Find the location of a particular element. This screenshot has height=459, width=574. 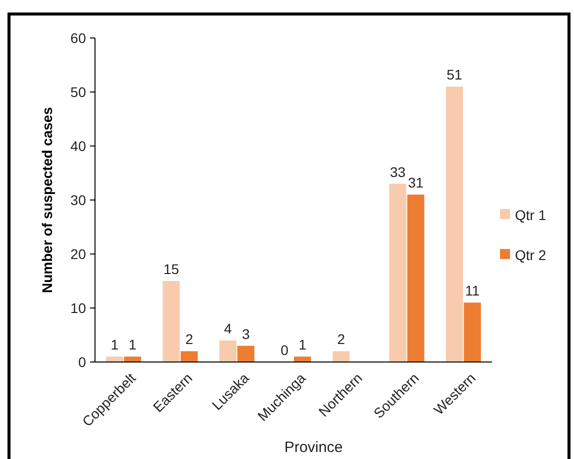

y-tick-label: 10 is located at coordinates (78, 308).